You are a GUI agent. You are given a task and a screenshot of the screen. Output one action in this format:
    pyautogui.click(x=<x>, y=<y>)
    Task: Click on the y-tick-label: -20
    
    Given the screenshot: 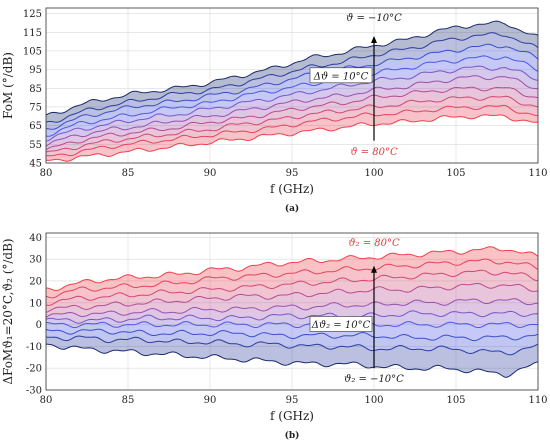 What is the action you would take?
    pyautogui.click(x=34, y=369)
    